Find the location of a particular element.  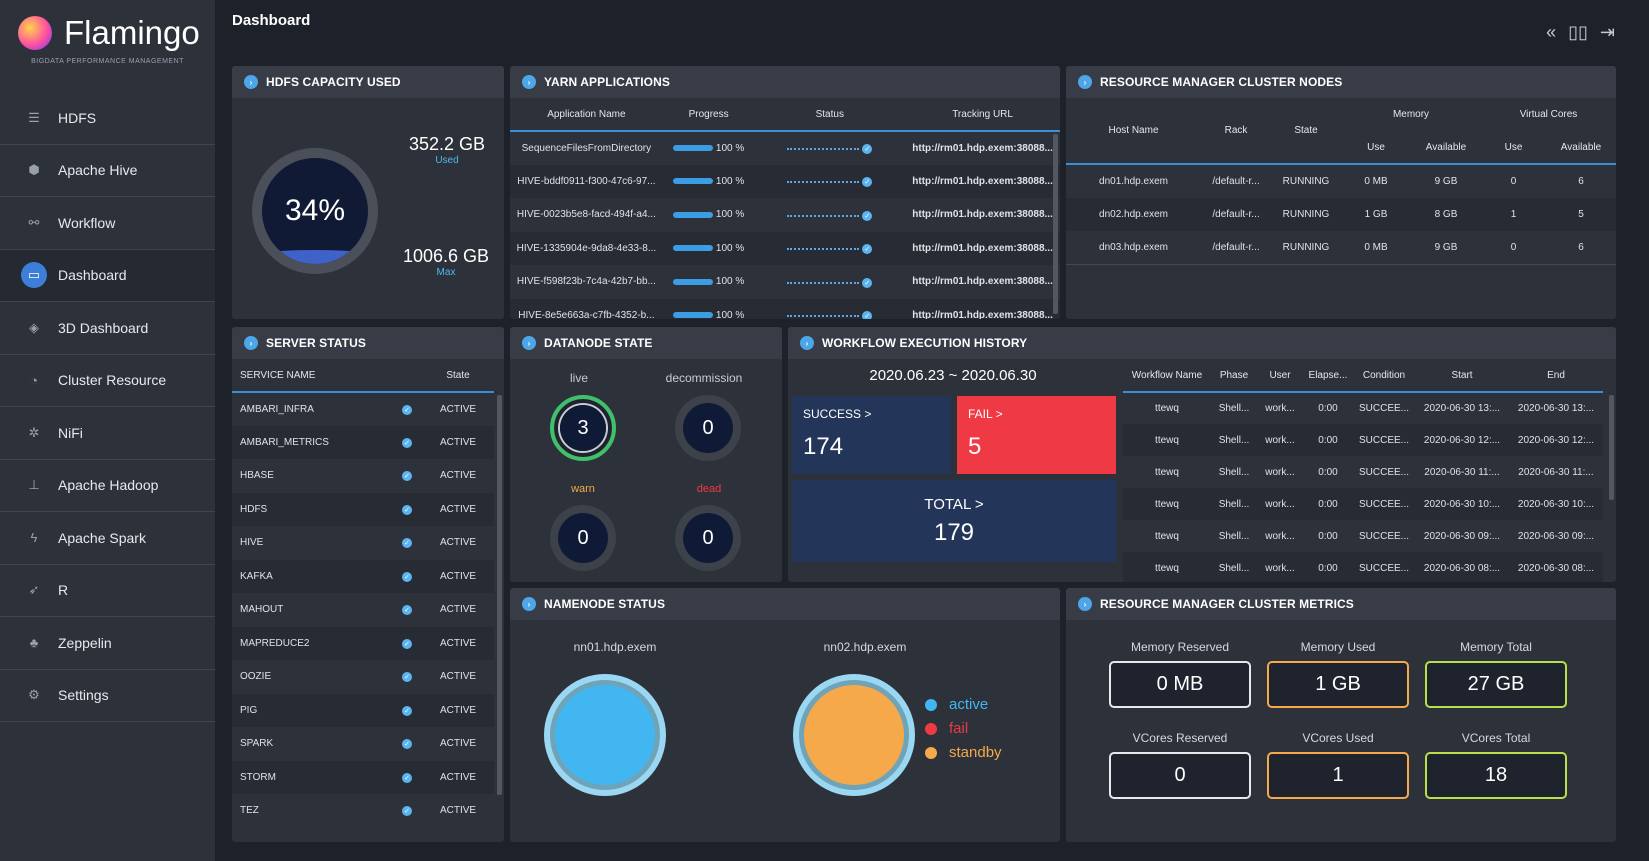

logo: Flamingo is located at coordinates (109, 33).